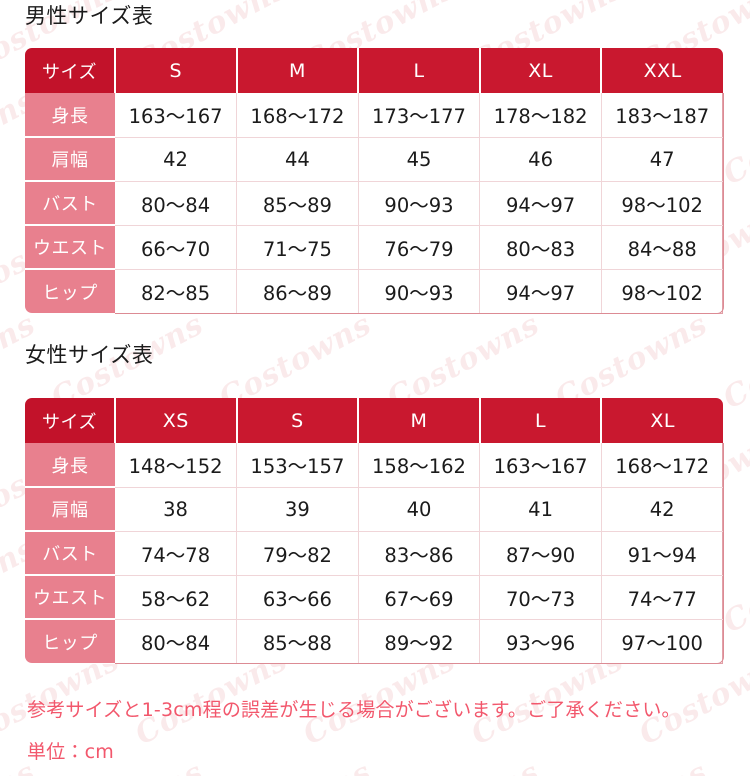 The height and width of the screenshot is (776, 750). I want to click on cell-hip-s: 82〜85, so click(176, 291).